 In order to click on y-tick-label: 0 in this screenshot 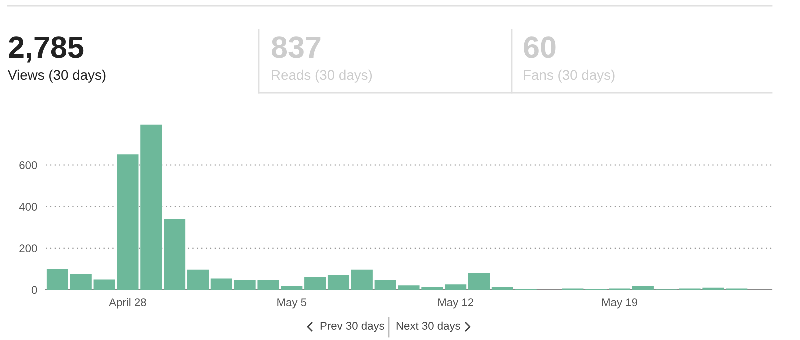, I will do `click(35, 290)`.